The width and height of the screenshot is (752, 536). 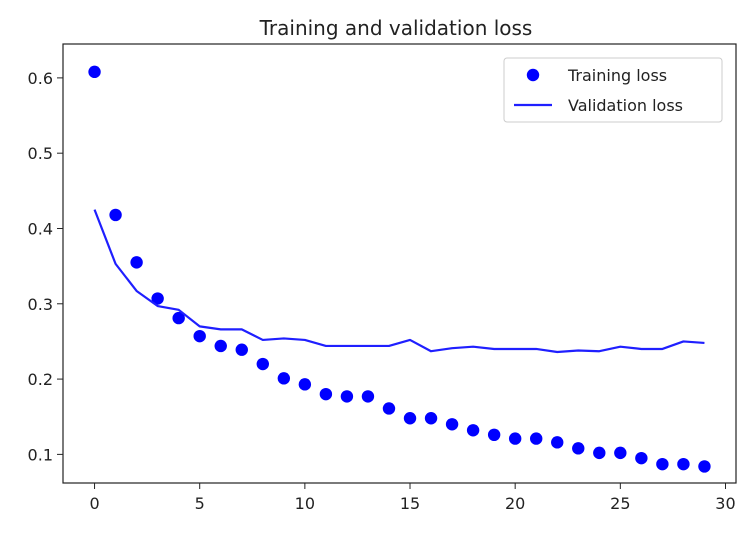 I want to click on x-tick-label: 25, so click(x=620, y=503).